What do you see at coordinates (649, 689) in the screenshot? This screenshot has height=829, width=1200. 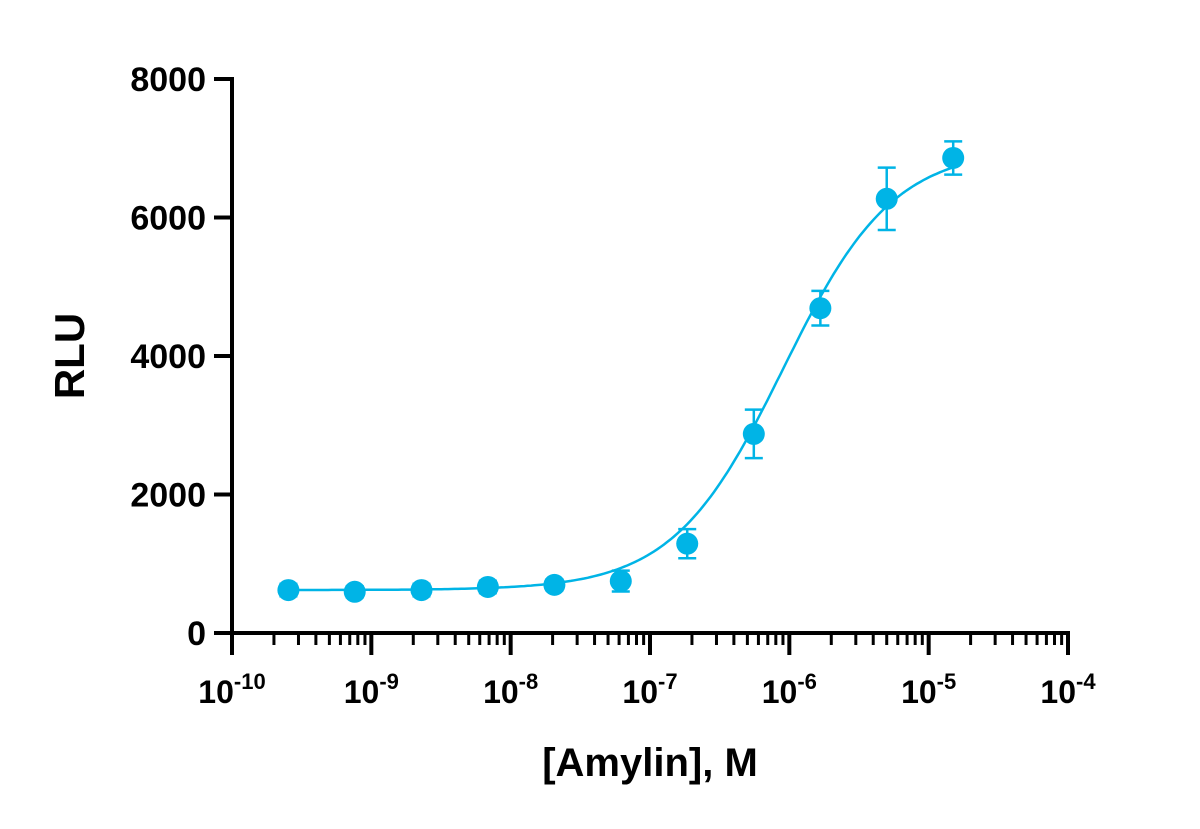 I see `x-tick-label: 10⁻⁷` at bounding box center [649, 689].